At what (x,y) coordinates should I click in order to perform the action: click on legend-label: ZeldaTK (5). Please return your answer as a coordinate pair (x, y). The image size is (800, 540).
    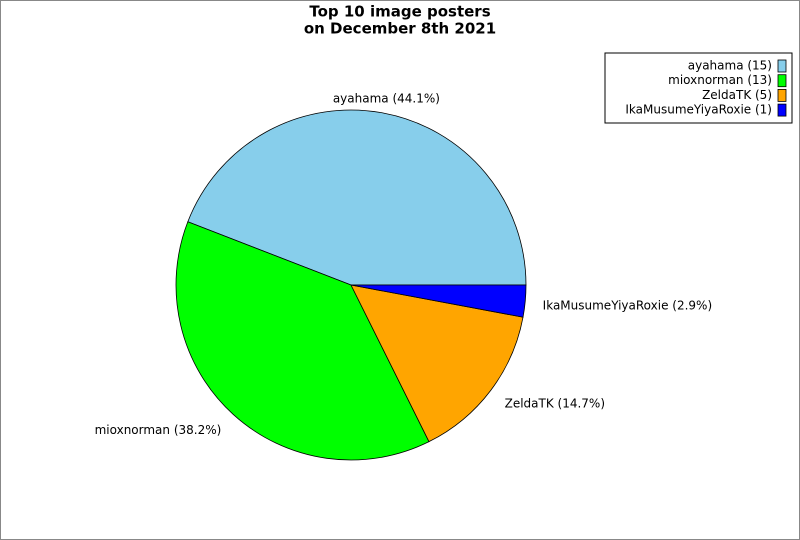
    Looking at the image, I should click on (737, 95).